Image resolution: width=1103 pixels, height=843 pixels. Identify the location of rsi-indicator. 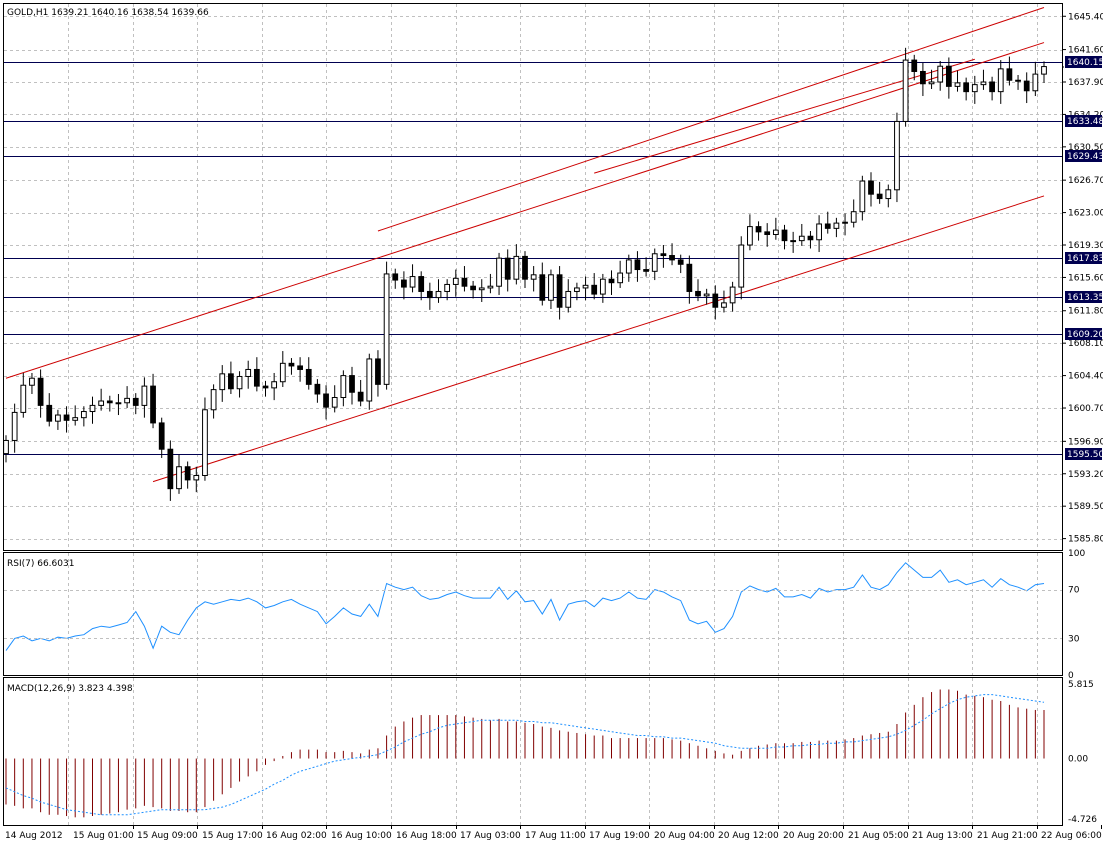
(533, 606).